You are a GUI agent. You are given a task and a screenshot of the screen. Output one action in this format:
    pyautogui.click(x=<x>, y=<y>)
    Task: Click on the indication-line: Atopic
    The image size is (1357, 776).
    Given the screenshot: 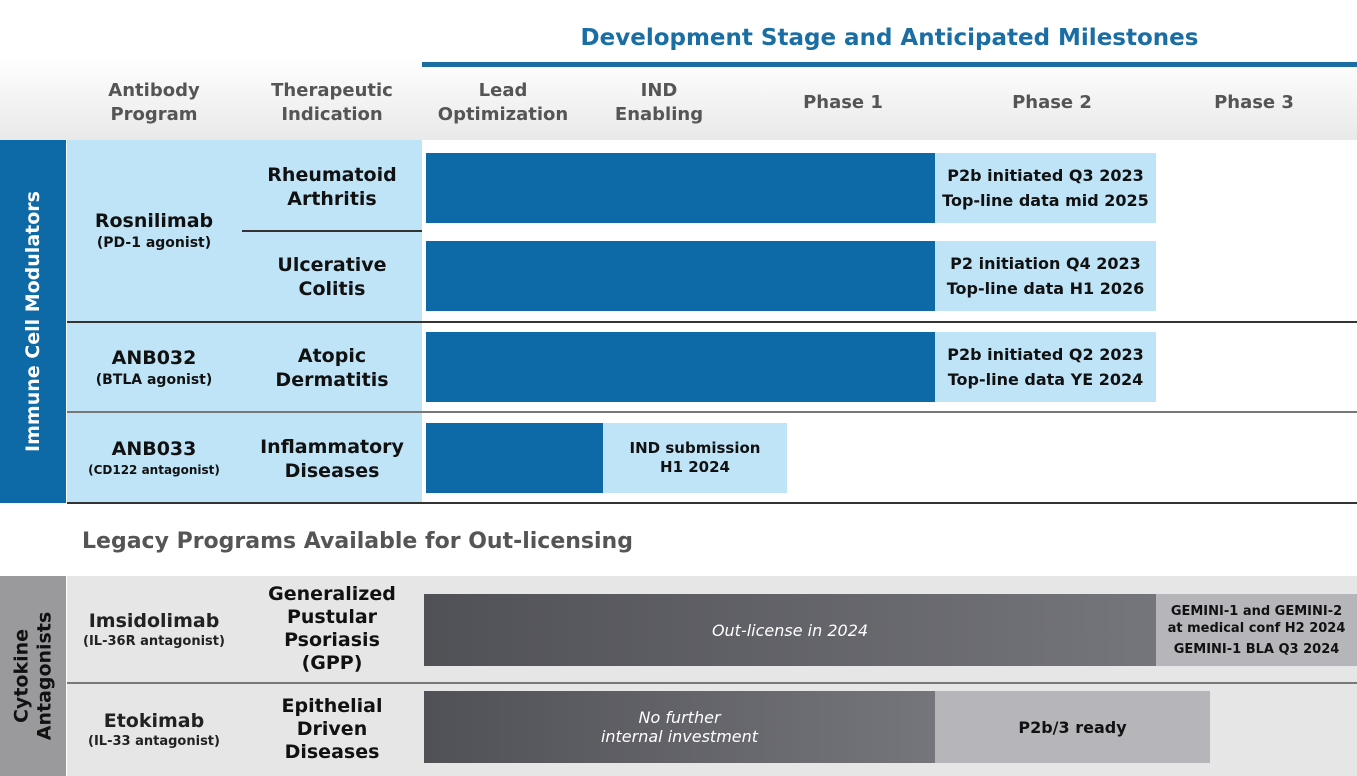 What is the action you would take?
    pyautogui.click(x=332, y=356)
    